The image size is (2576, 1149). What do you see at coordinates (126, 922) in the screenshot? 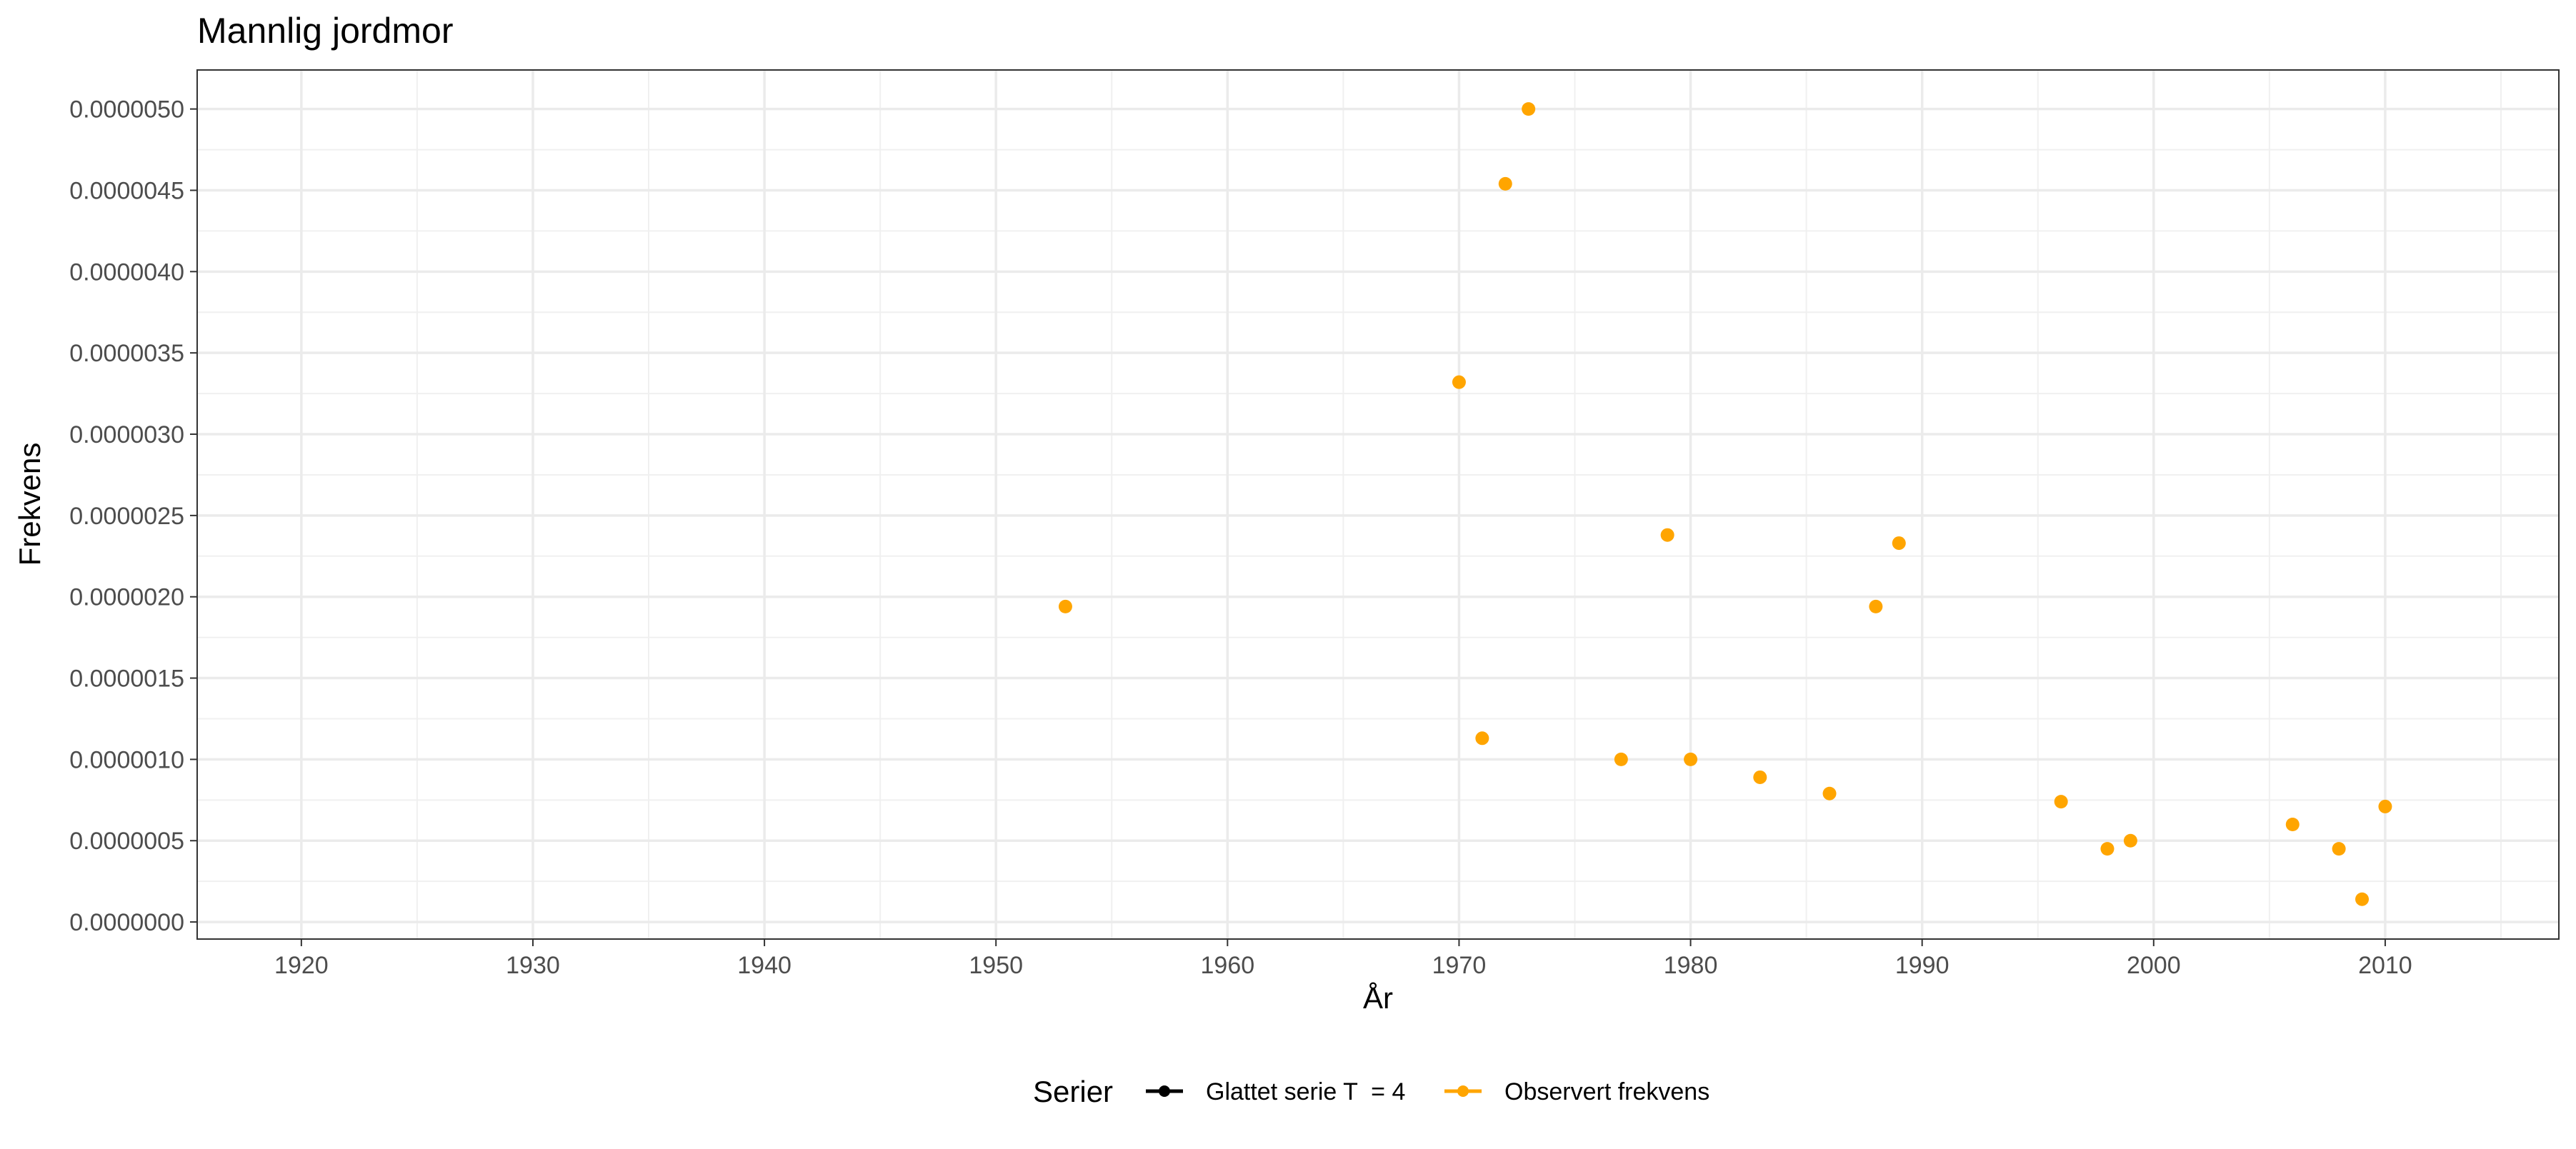
I see `y-tick-label-0: 0.0000000` at bounding box center [126, 922].